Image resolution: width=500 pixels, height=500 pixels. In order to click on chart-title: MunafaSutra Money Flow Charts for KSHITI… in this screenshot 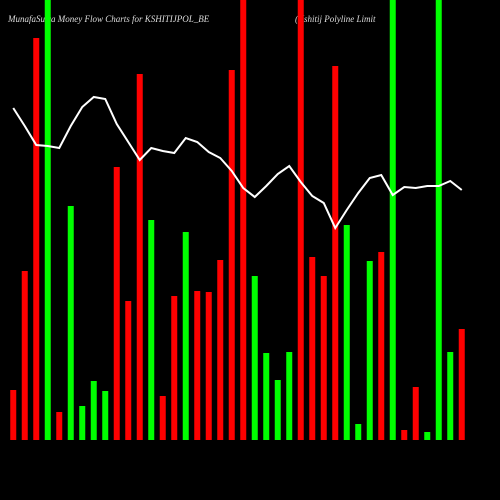, I will do `click(108, 19)`.